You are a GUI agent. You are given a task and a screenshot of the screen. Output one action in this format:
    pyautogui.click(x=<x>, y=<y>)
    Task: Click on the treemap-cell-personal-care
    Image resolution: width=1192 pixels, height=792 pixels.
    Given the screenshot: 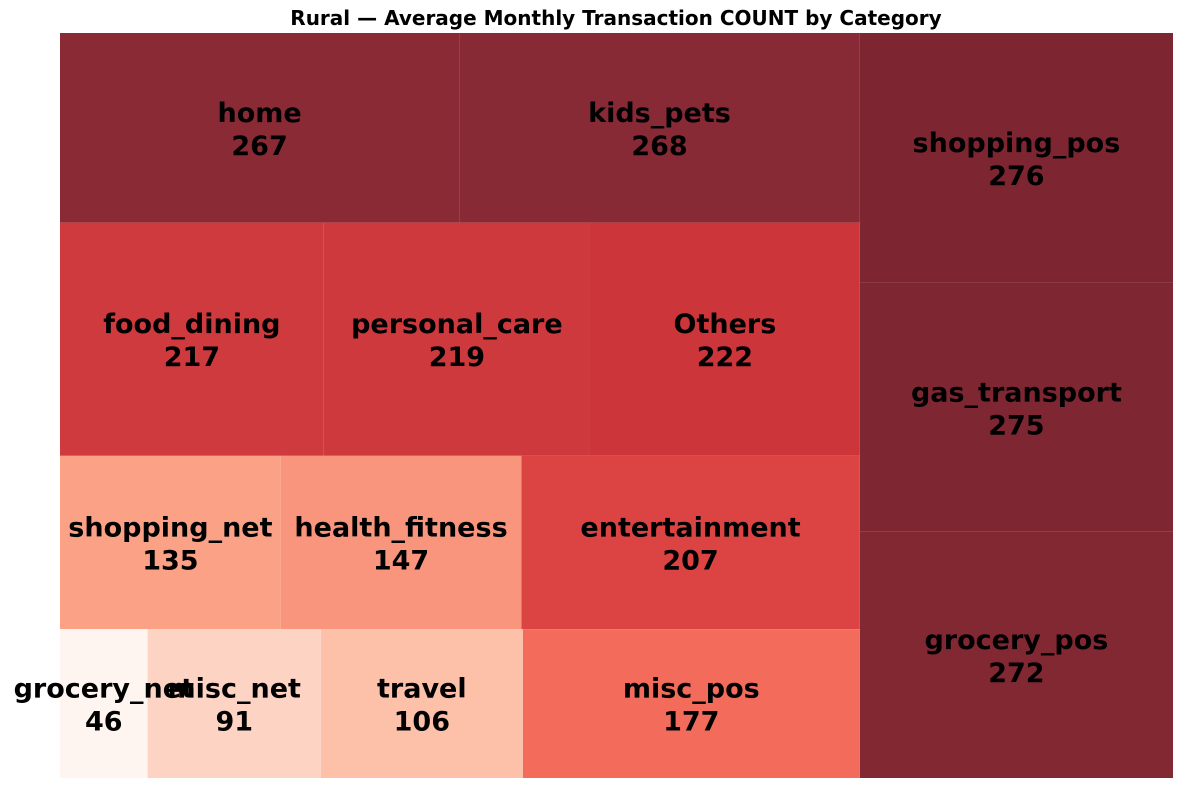 What is the action you would take?
    pyautogui.click(x=456, y=339)
    